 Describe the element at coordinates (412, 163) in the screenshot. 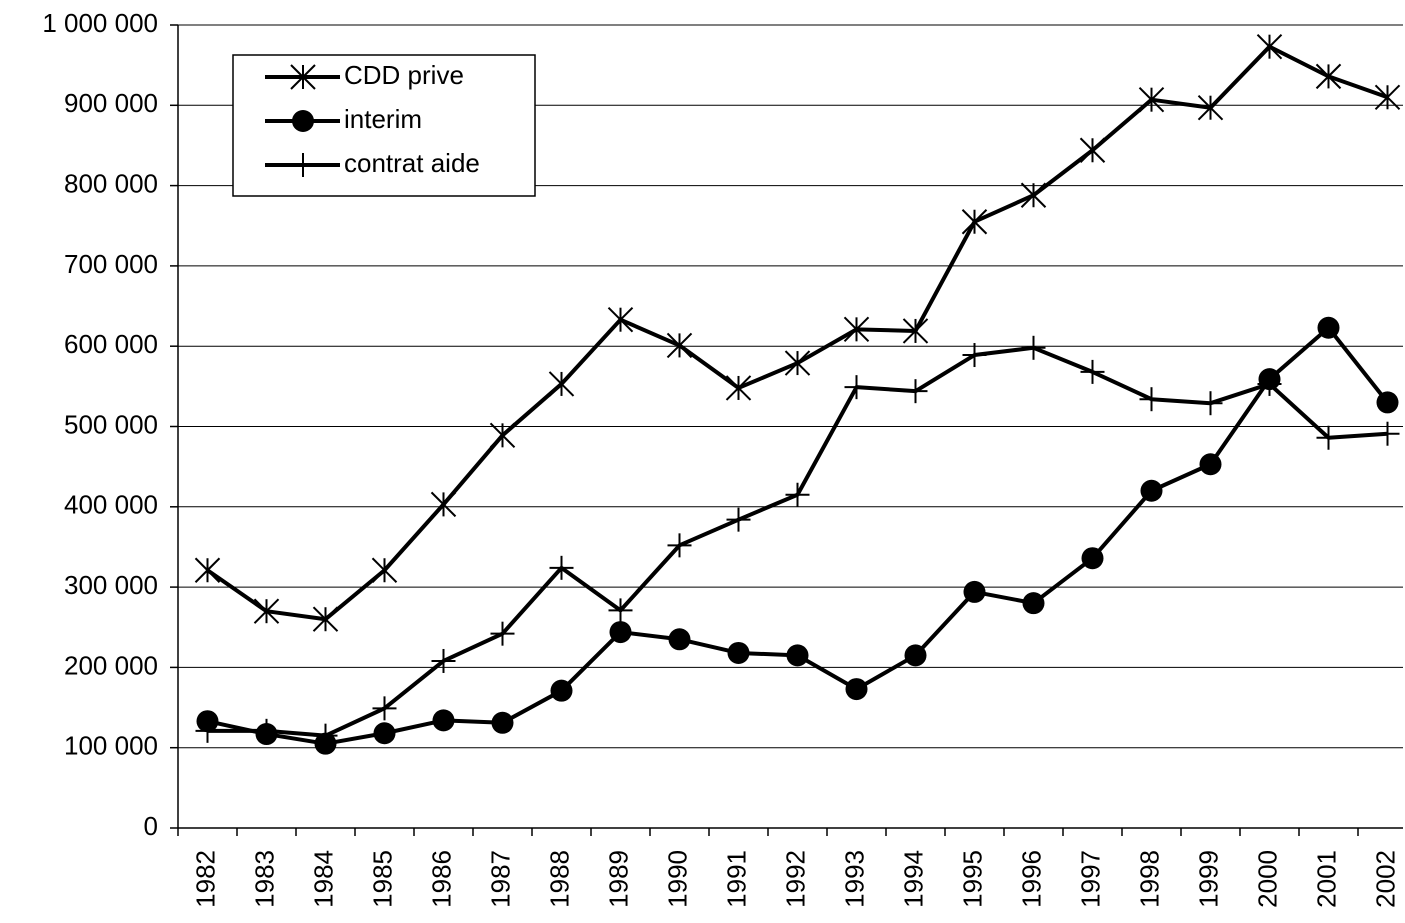

I see `legend-label: contrat aide` at that location.